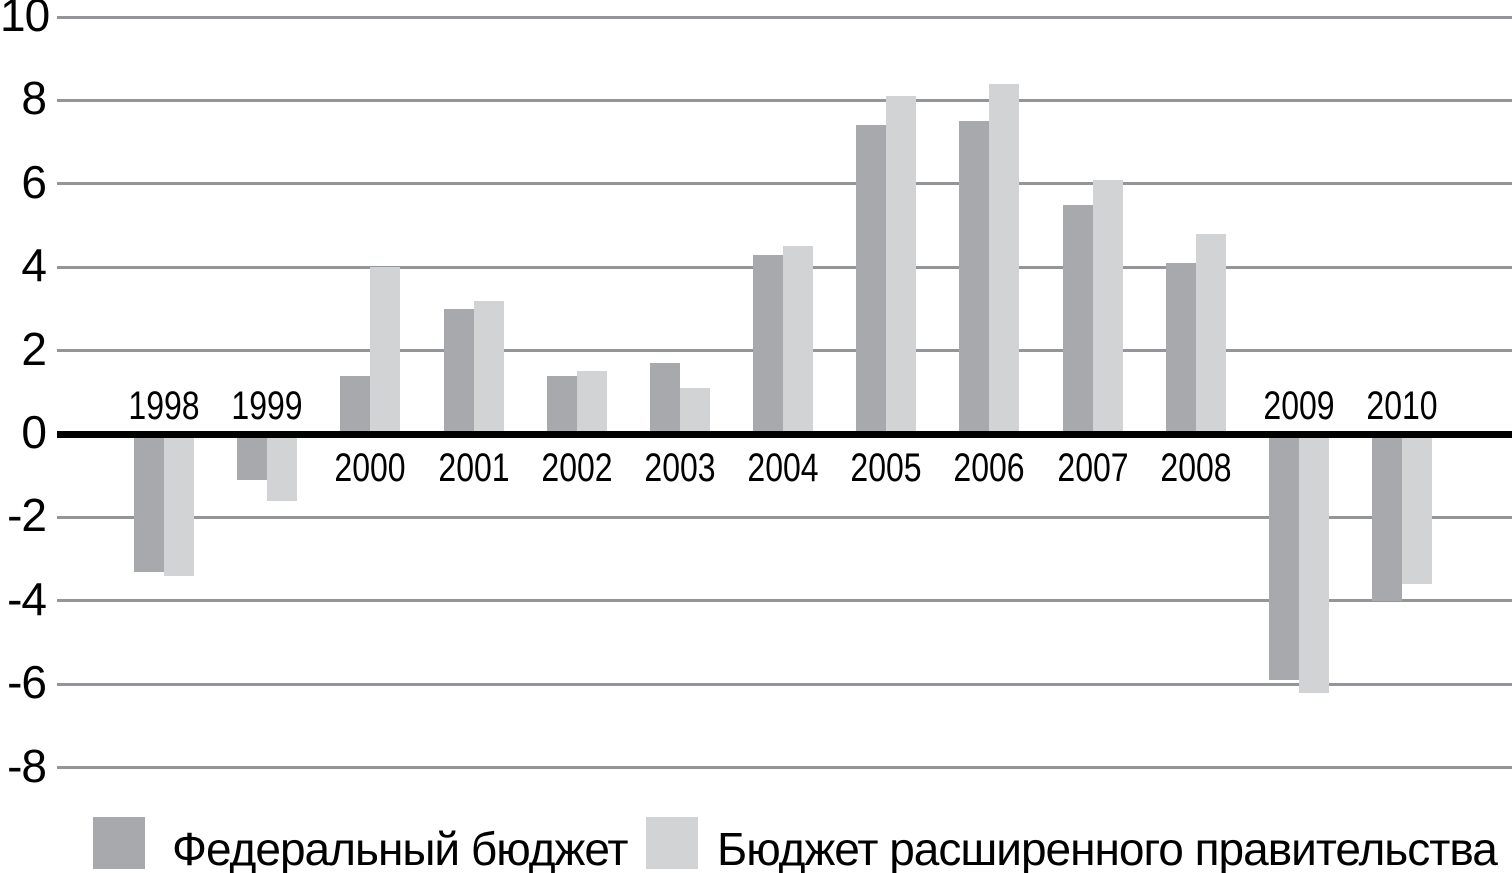 The height and width of the screenshot is (873, 1512). Describe the element at coordinates (1092, 468) in the screenshot. I see `x-axis-year-label-2007: 2007` at that location.